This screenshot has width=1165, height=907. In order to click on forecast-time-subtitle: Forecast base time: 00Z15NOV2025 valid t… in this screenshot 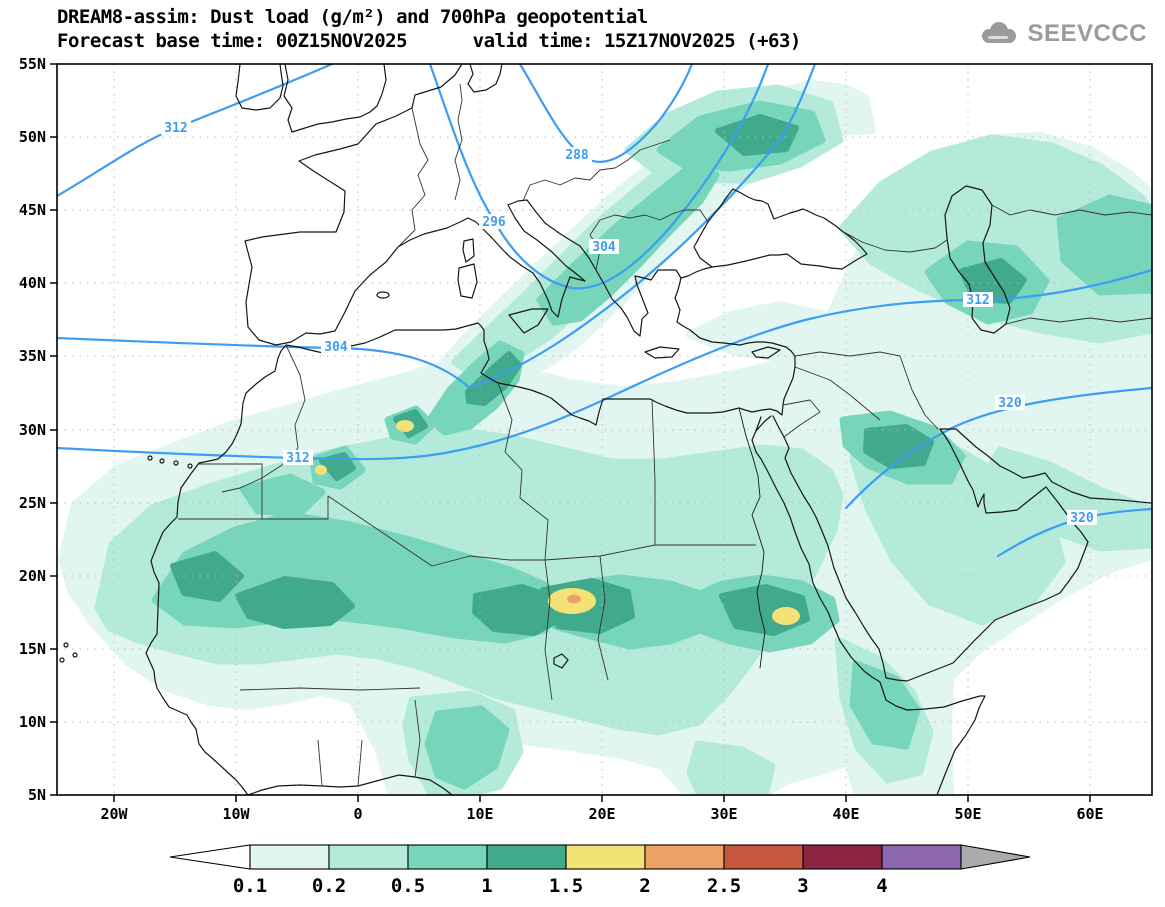, I will do `click(429, 41)`.